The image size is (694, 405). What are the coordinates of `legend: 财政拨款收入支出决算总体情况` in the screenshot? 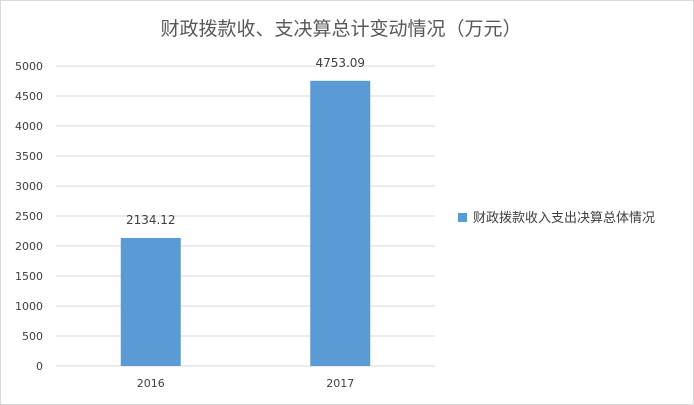 It's located at (556, 218).